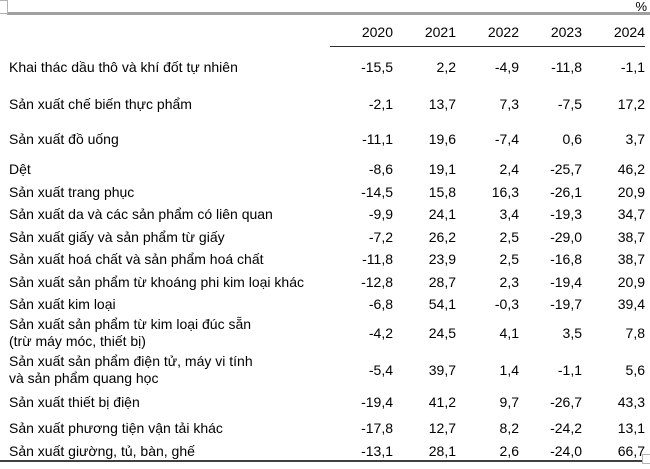 The image size is (650, 469). Describe the element at coordinates (442, 259) in the screenshot. I see `cell-value: 23,9` at that location.